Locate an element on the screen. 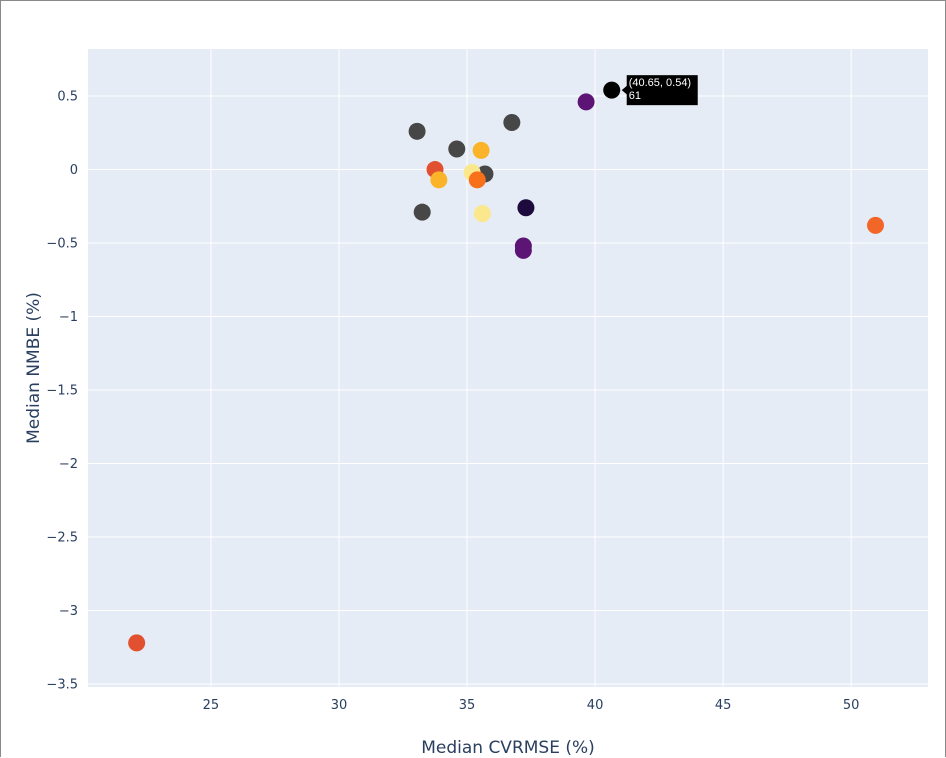 The width and height of the screenshot is (946, 758). y-tick-label: −2.5 is located at coordinates (62, 538).